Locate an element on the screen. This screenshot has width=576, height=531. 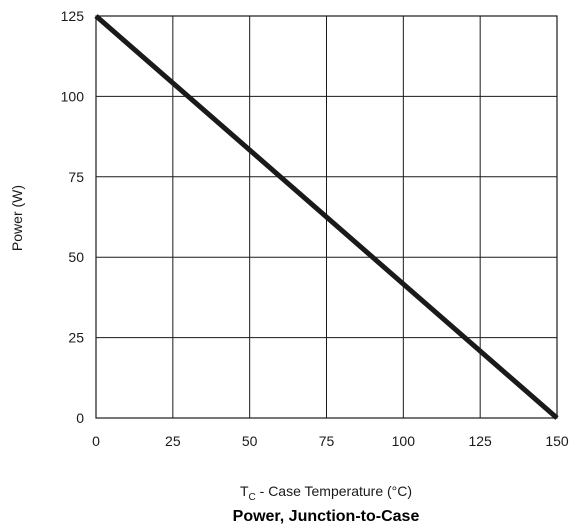
x-axis-label-subscript: C is located at coordinates (252, 497).